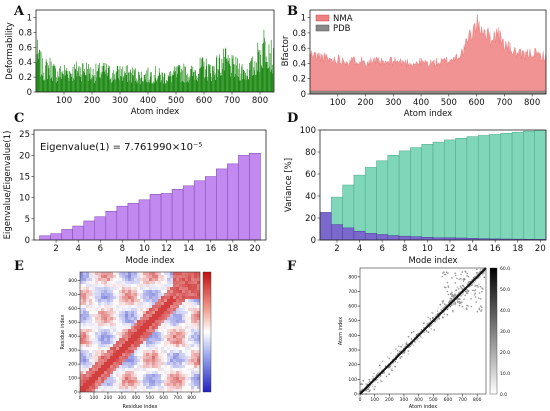 The height and width of the screenshot is (411, 550). Describe the element at coordinates (162, 99) in the screenshot. I see `a-x-ticks: 100 200 300 400 500 600 700 800` at that location.